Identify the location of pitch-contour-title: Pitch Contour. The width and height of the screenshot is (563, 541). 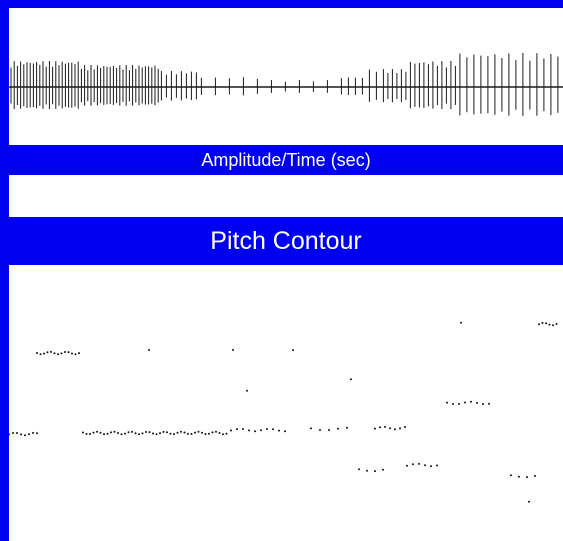
(286, 240).